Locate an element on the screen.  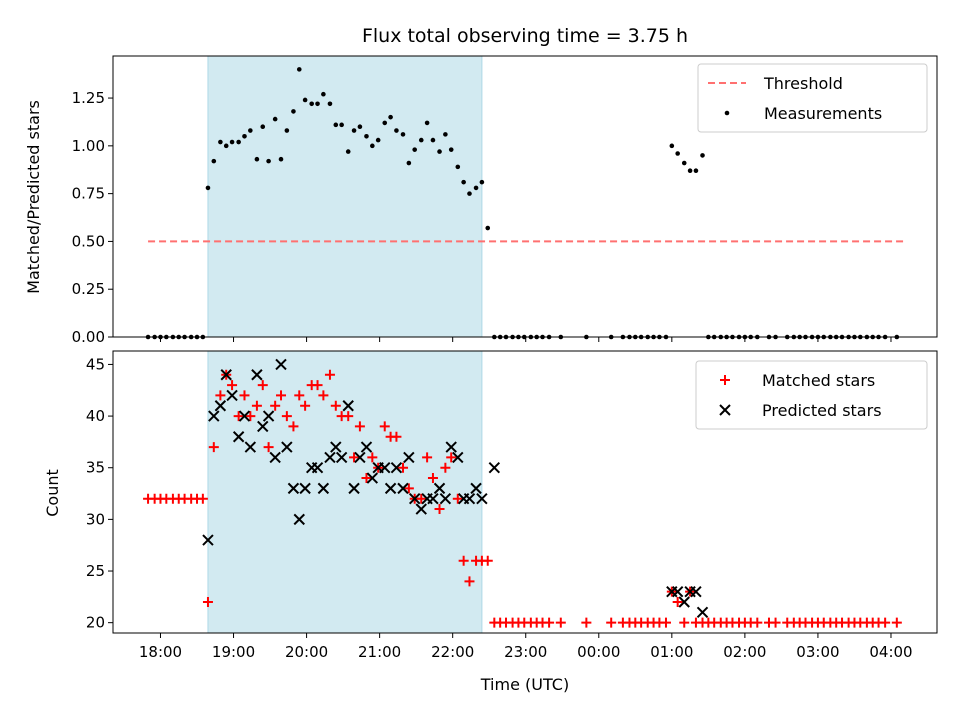
y-tick-label: 0.50 is located at coordinates (88, 241).